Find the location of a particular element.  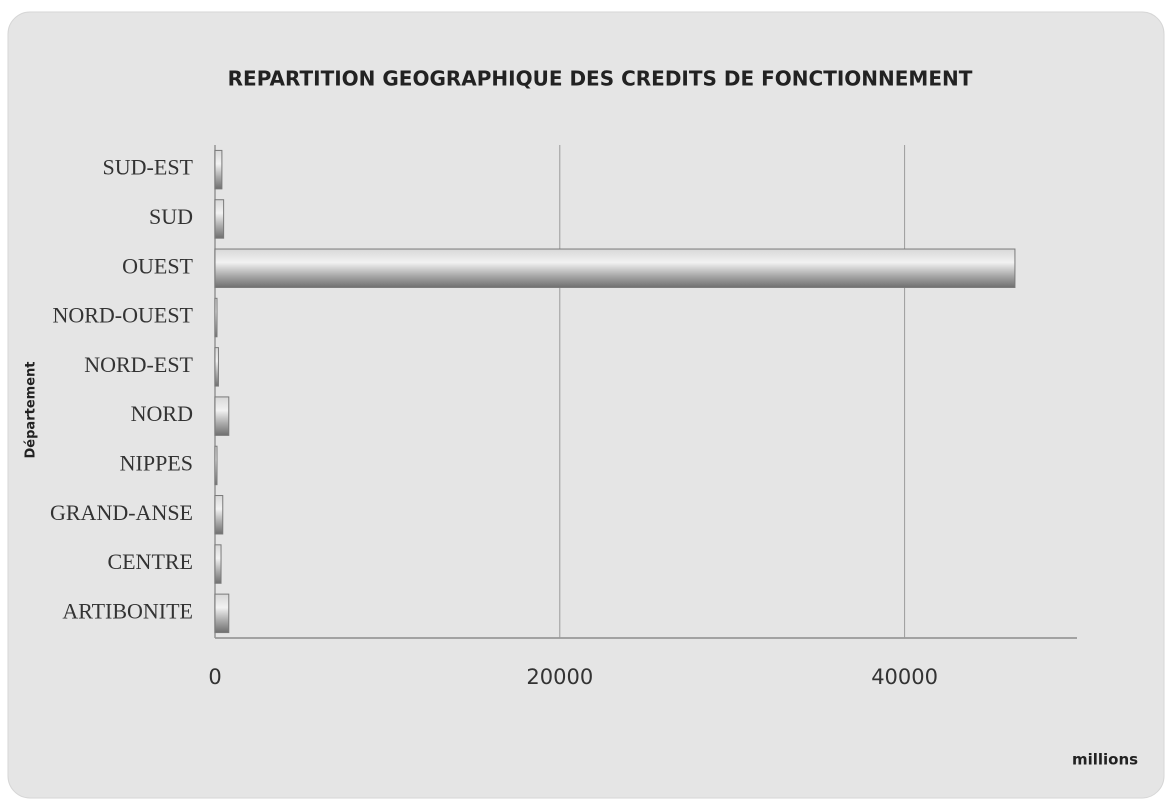

x-tick-label: 40000 is located at coordinates (904, 677).